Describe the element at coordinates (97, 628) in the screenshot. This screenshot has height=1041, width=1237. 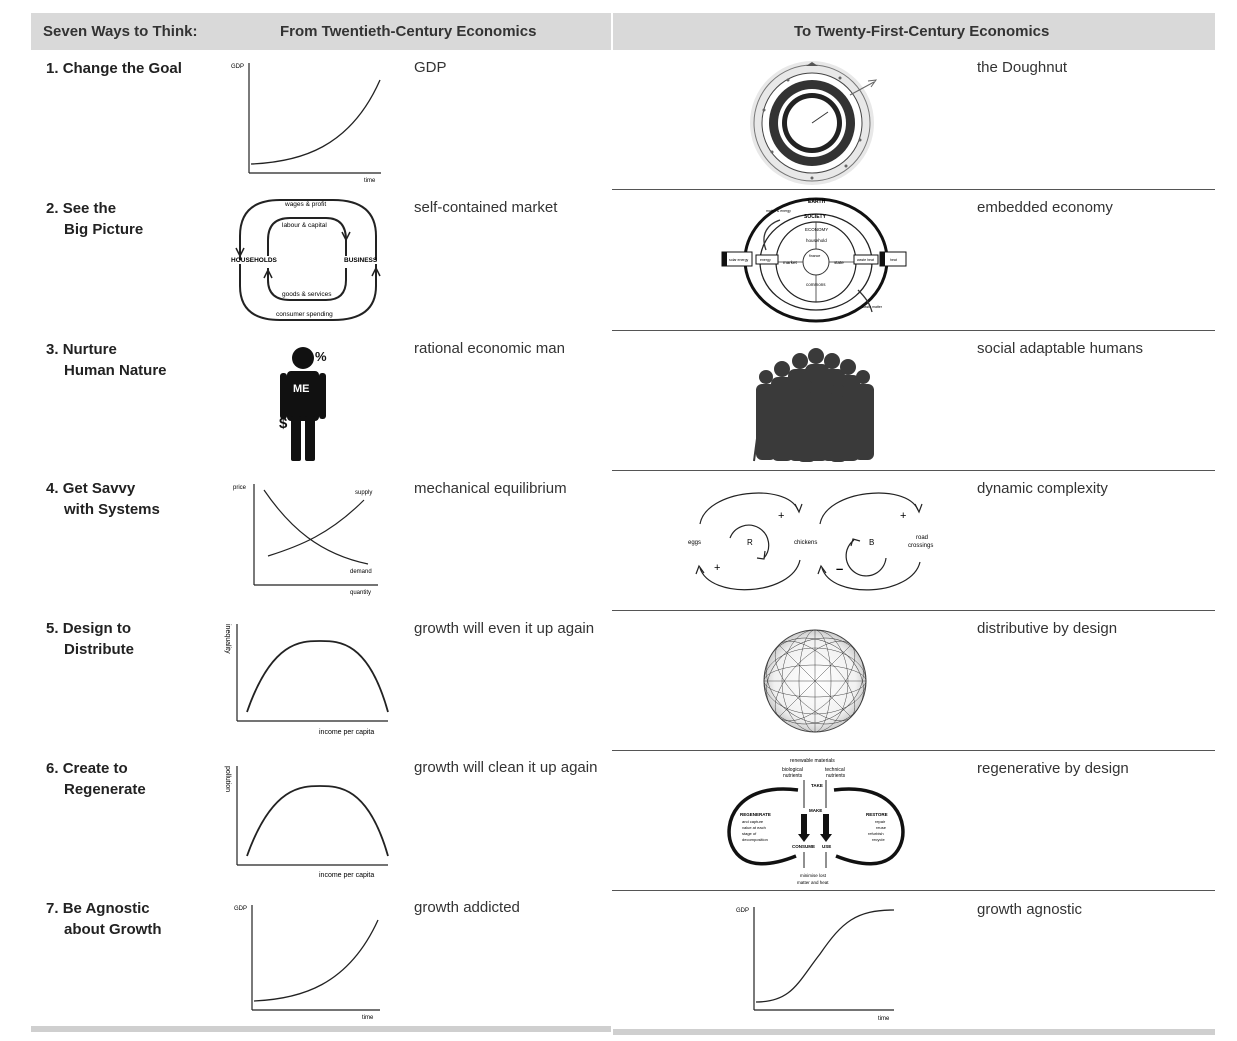
I see `row-5-title-line1: Design to` at that location.